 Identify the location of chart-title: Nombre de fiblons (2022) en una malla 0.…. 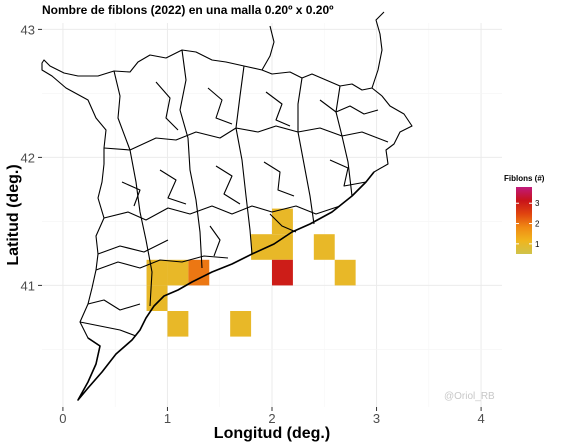
(188, 10).